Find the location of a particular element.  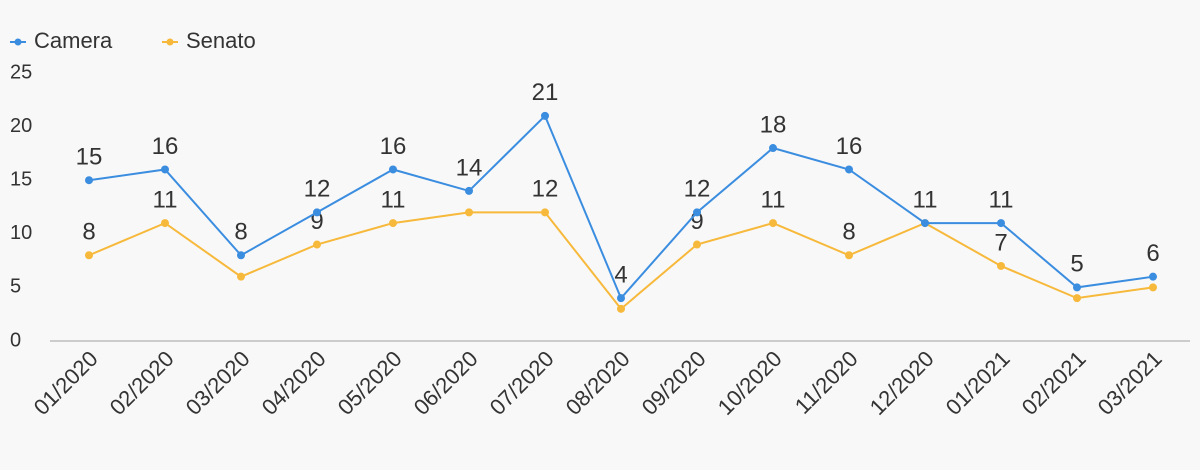

x-tick-label: 07/2020 is located at coordinates (522, 383).